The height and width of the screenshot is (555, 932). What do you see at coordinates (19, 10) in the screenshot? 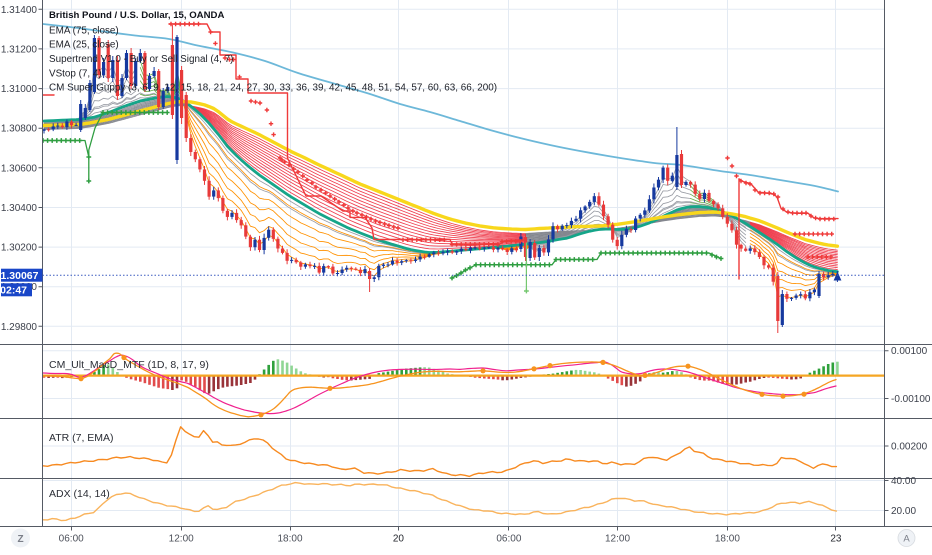
I see `svg-text: 1.31400` at bounding box center [19, 10].